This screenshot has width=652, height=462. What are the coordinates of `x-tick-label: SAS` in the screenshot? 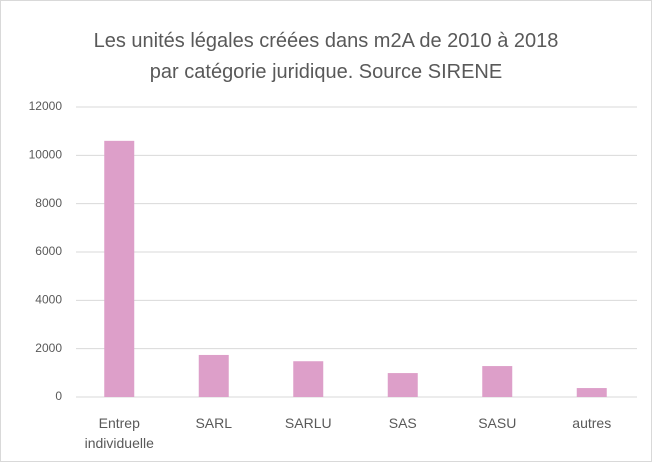 It's located at (402, 423).